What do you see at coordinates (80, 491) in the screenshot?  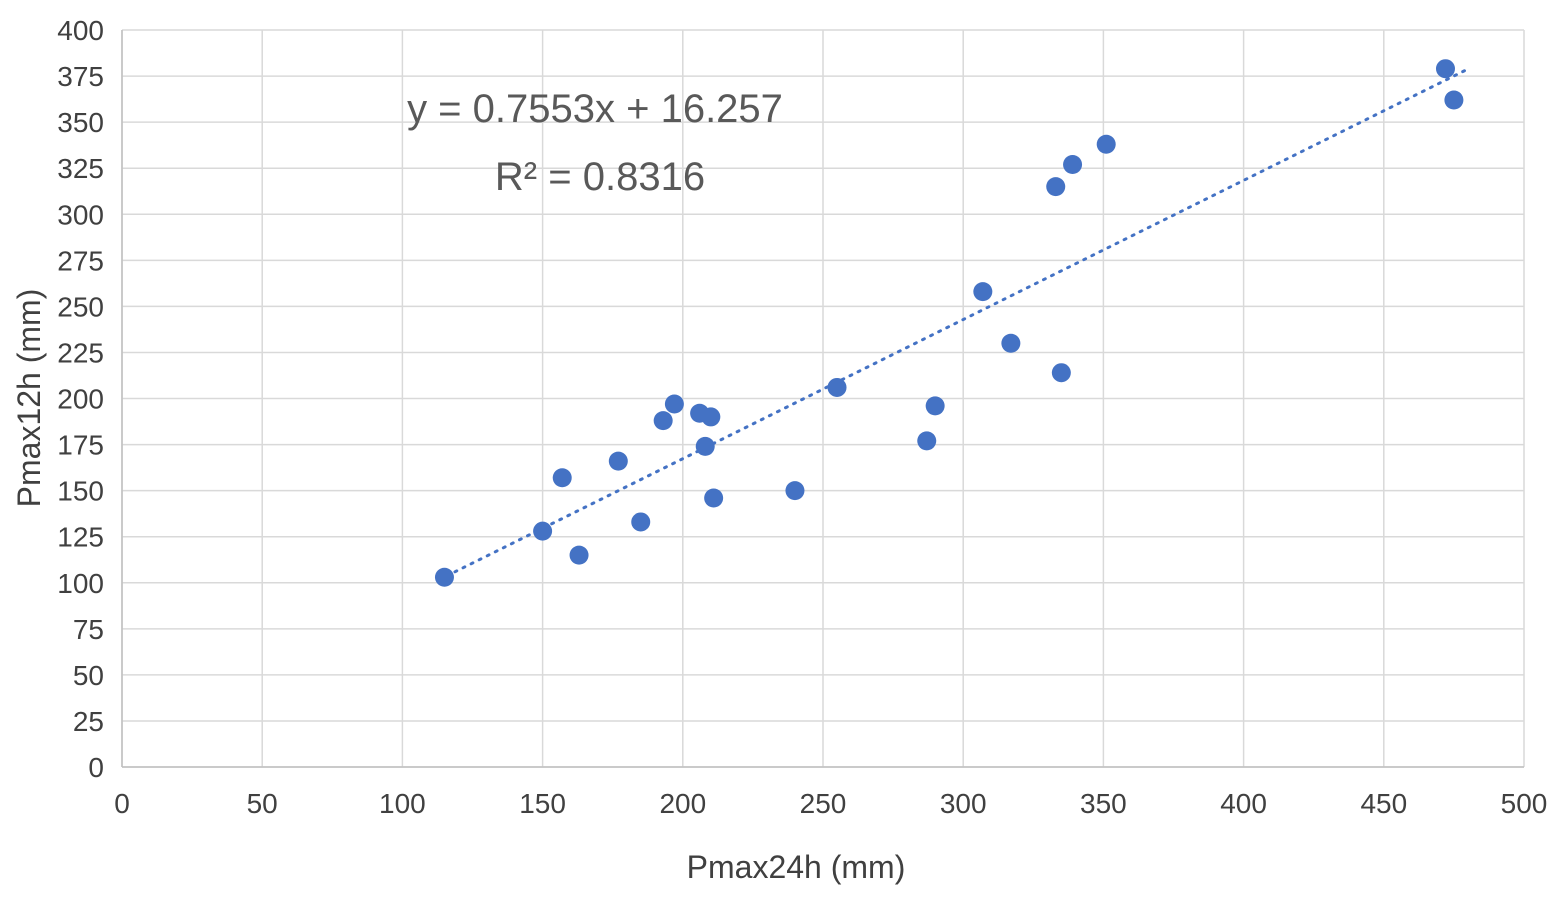 I see `y-axis-tick-label: 150` at bounding box center [80, 491].